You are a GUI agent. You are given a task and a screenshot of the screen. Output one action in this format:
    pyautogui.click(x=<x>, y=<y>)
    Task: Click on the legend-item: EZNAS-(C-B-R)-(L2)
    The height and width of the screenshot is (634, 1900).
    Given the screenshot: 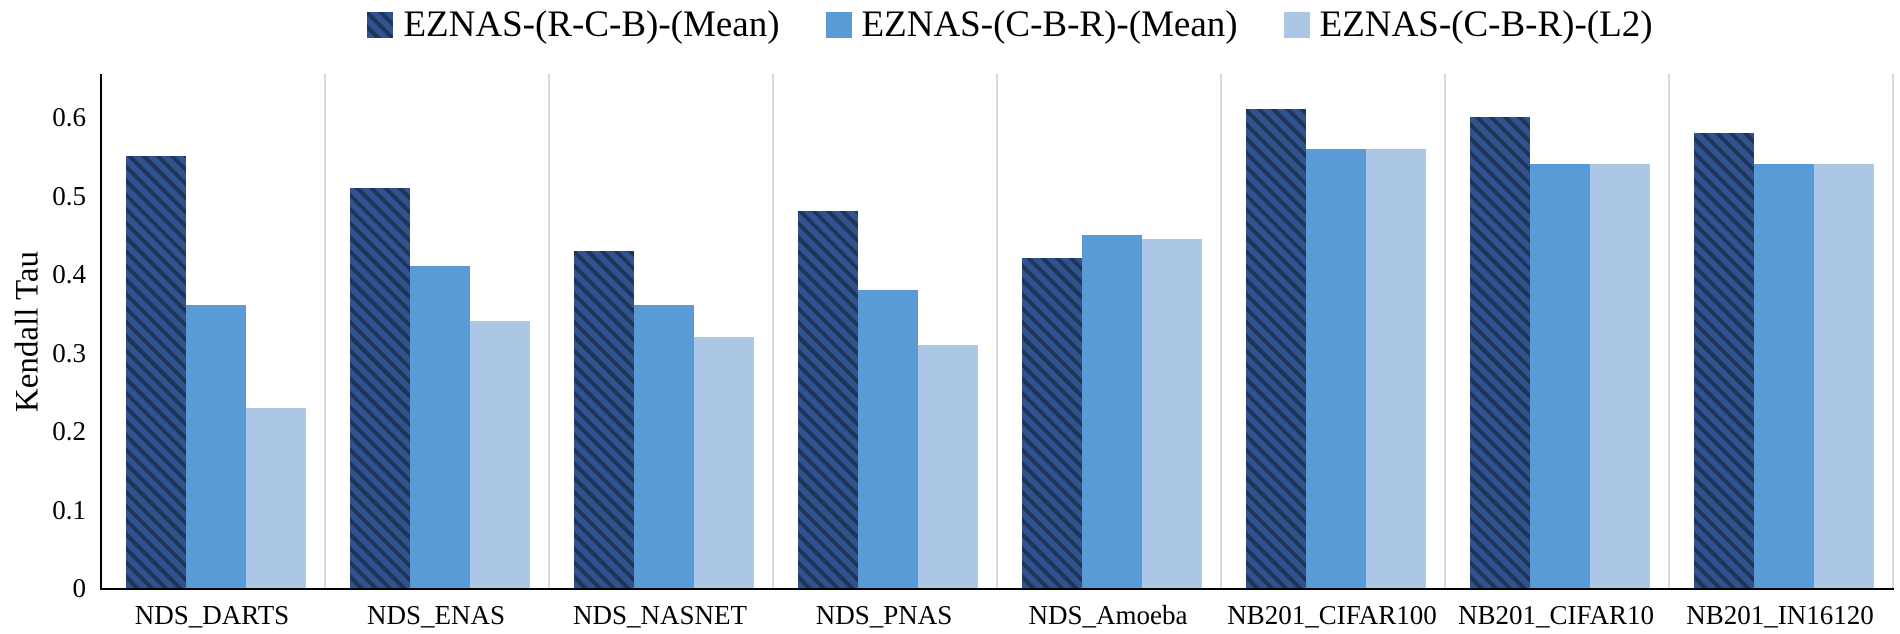 What is the action you would take?
    pyautogui.click(x=1468, y=24)
    